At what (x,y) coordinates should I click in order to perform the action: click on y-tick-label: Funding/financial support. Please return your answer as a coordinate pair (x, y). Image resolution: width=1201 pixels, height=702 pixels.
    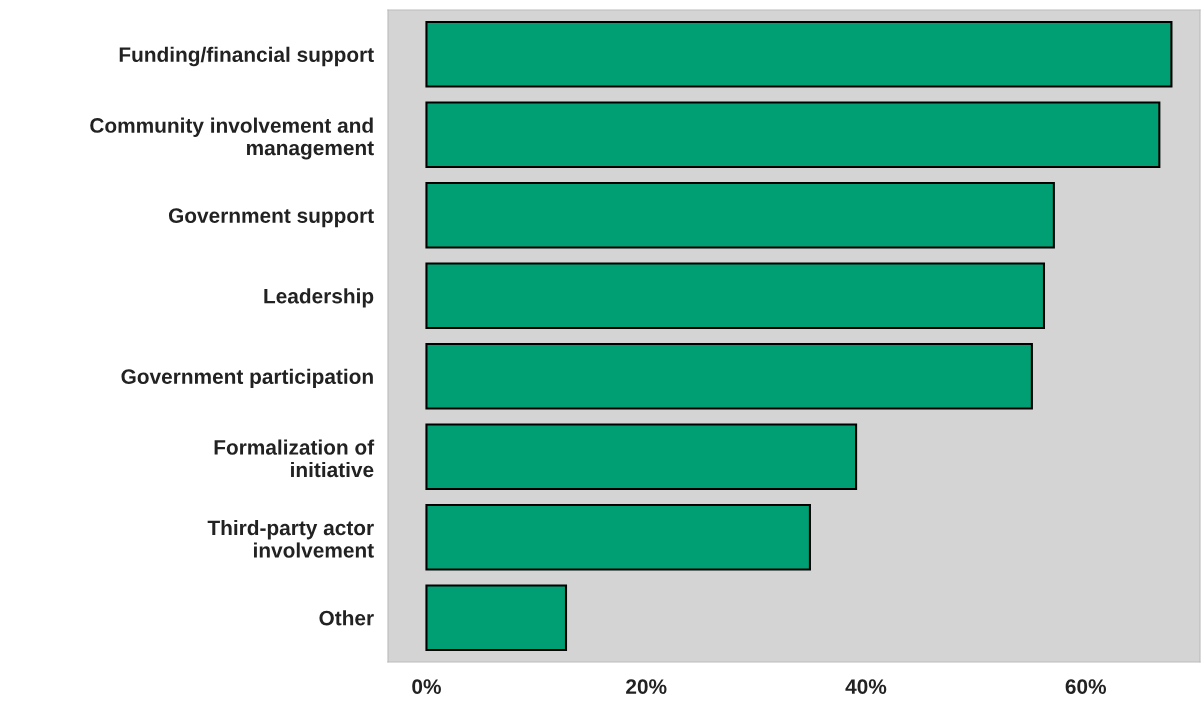
    Looking at the image, I should click on (246, 56).